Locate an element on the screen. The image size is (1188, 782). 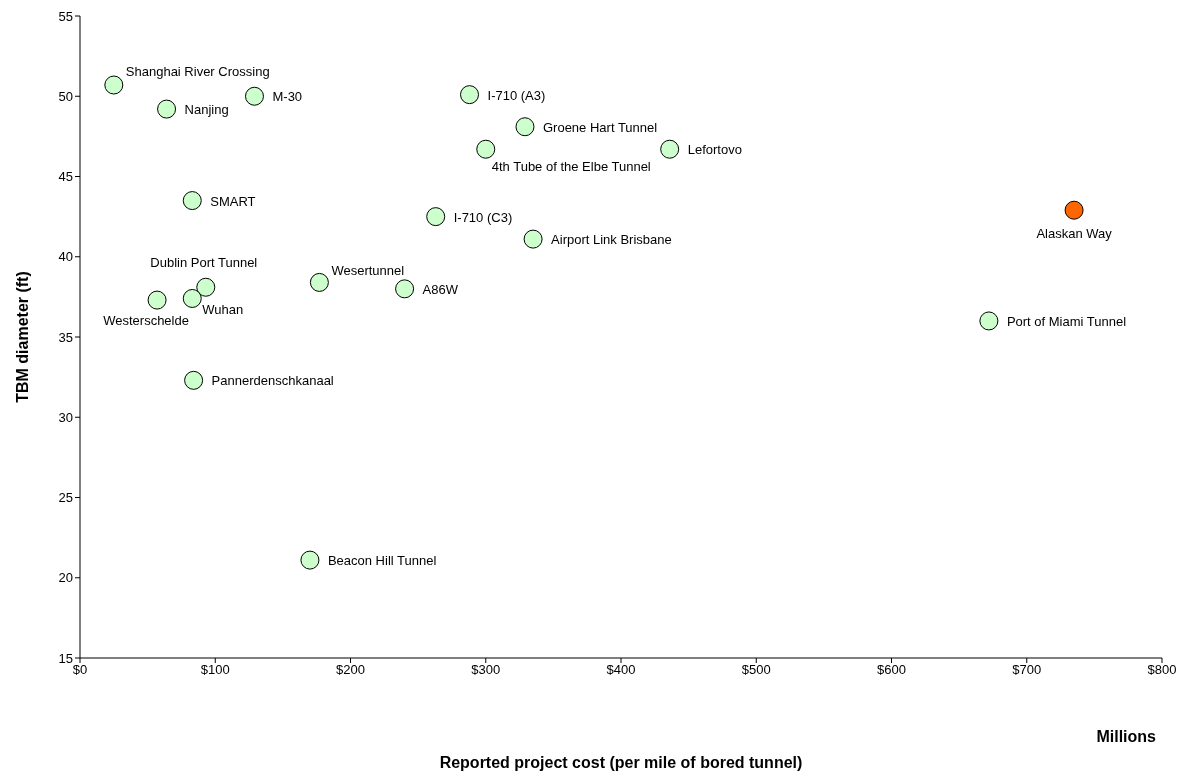
y-tick-label: 20 is located at coordinates (65, 578).